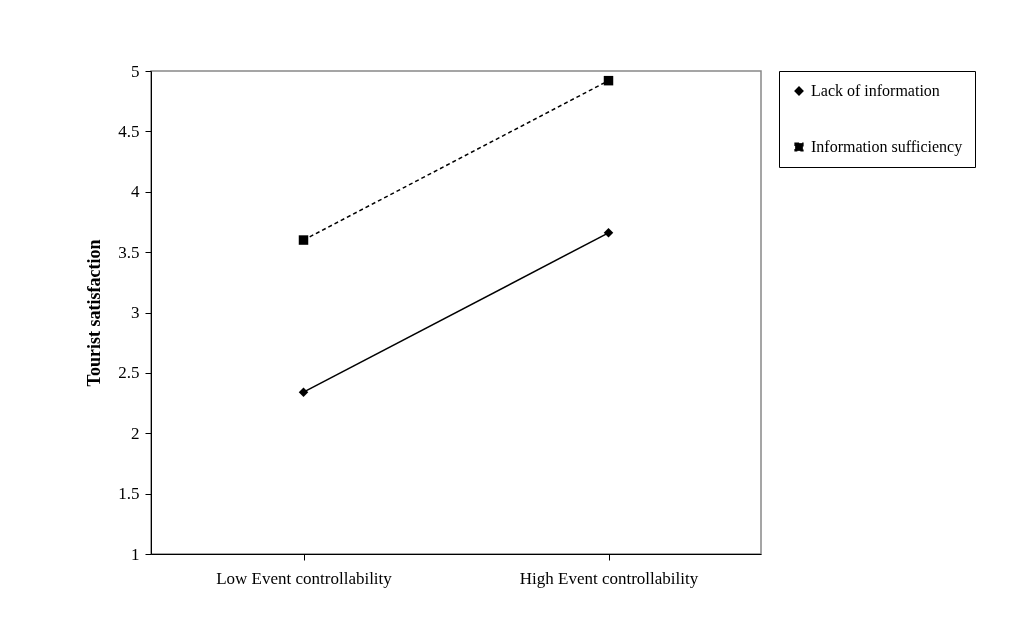  Describe the element at coordinates (304, 578) in the screenshot. I see `x-tick-label: Low Event controllability` at that location.